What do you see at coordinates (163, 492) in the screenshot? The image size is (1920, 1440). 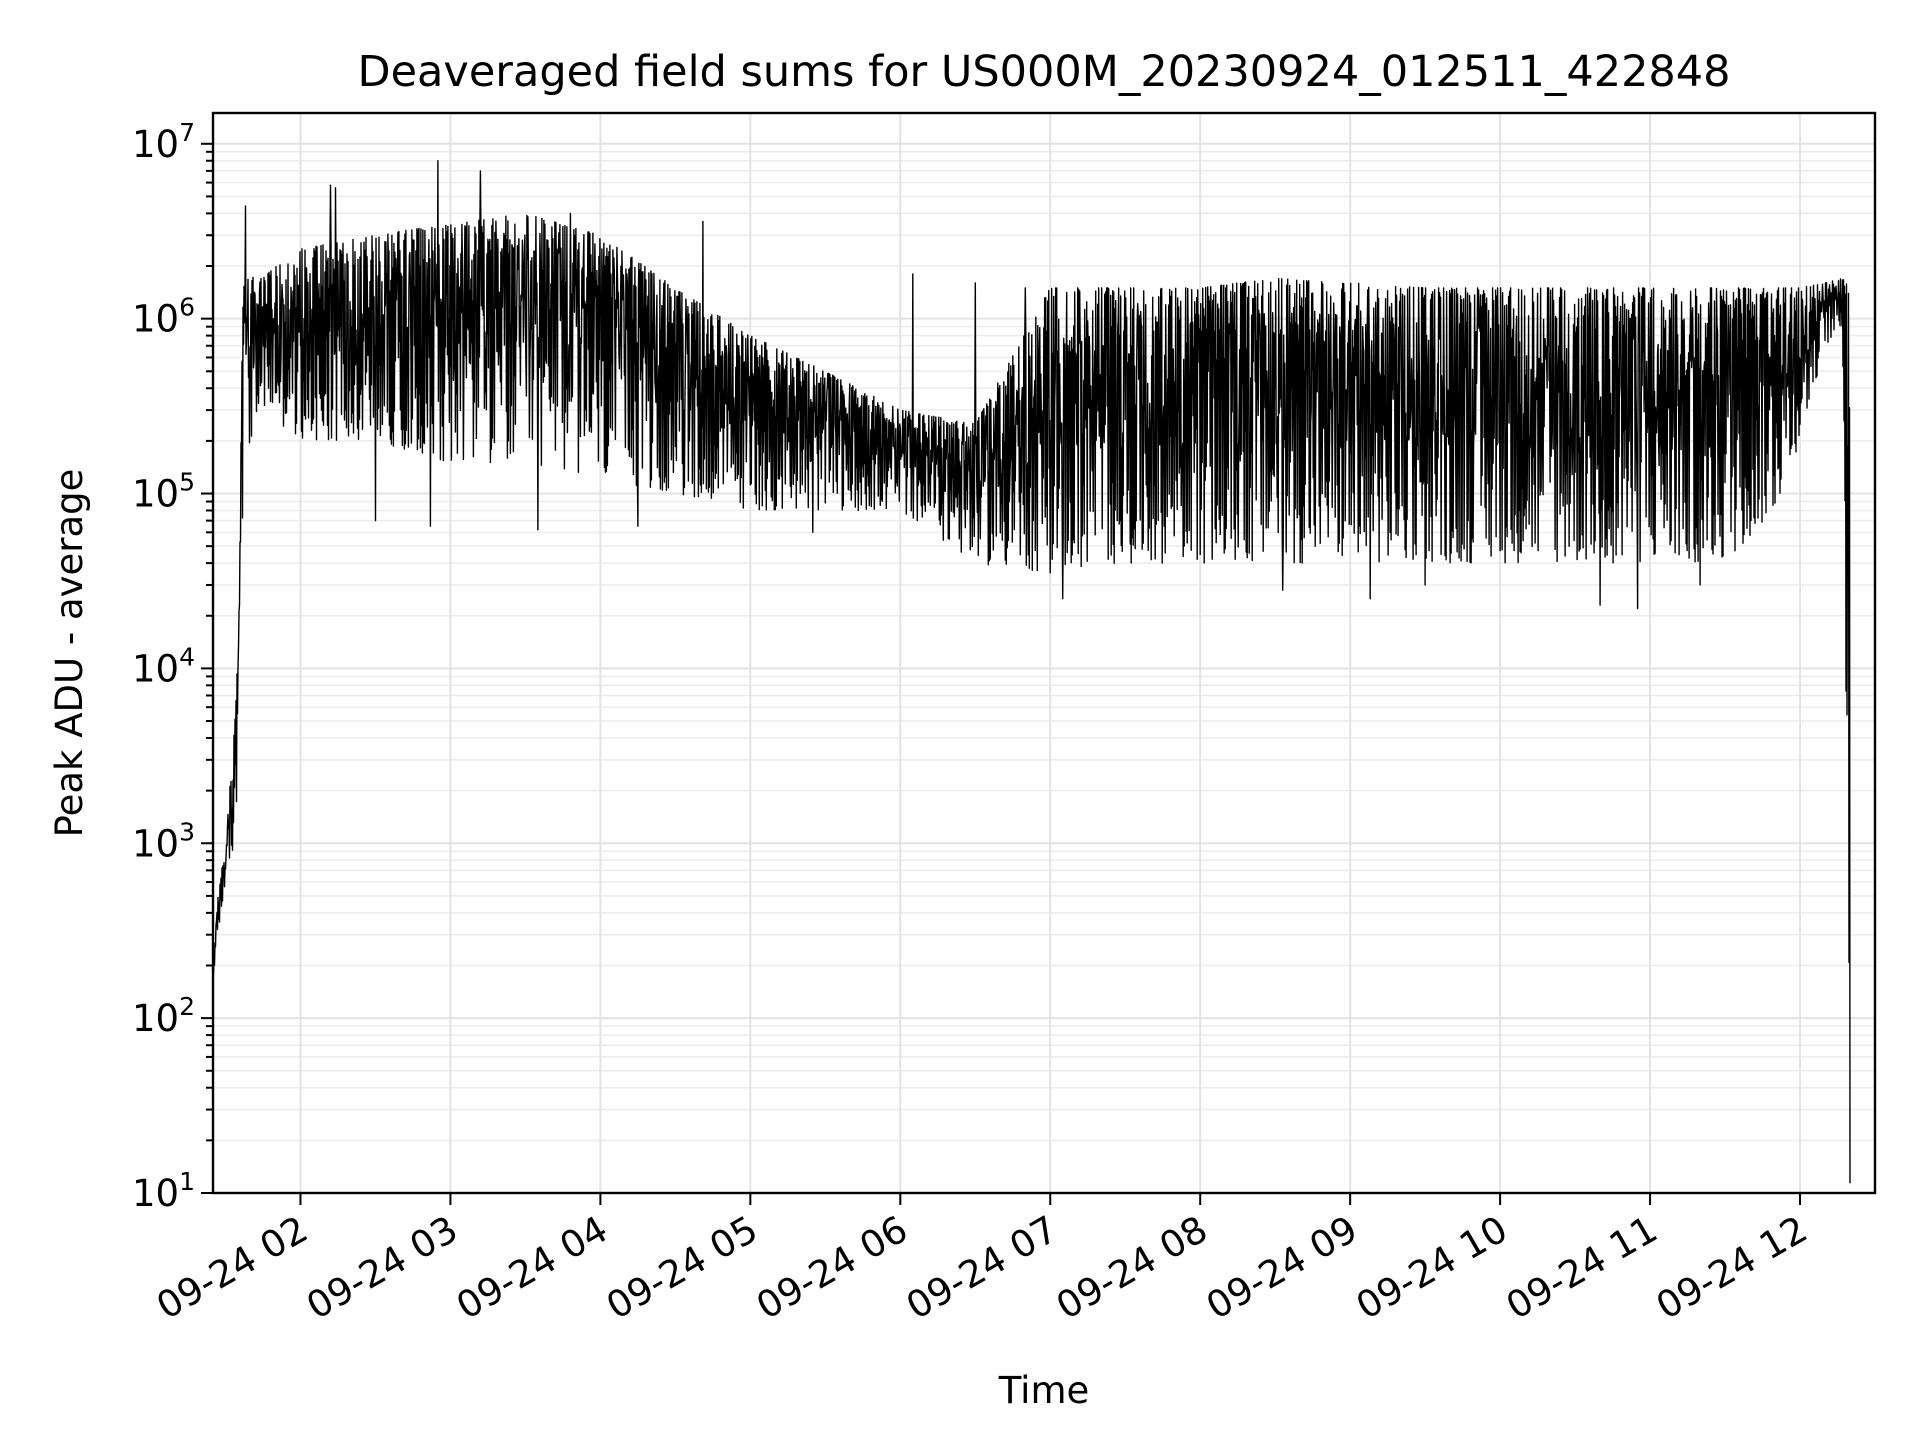 I see `y-tick-label: 10⁵` at bounding box center [163, 492].